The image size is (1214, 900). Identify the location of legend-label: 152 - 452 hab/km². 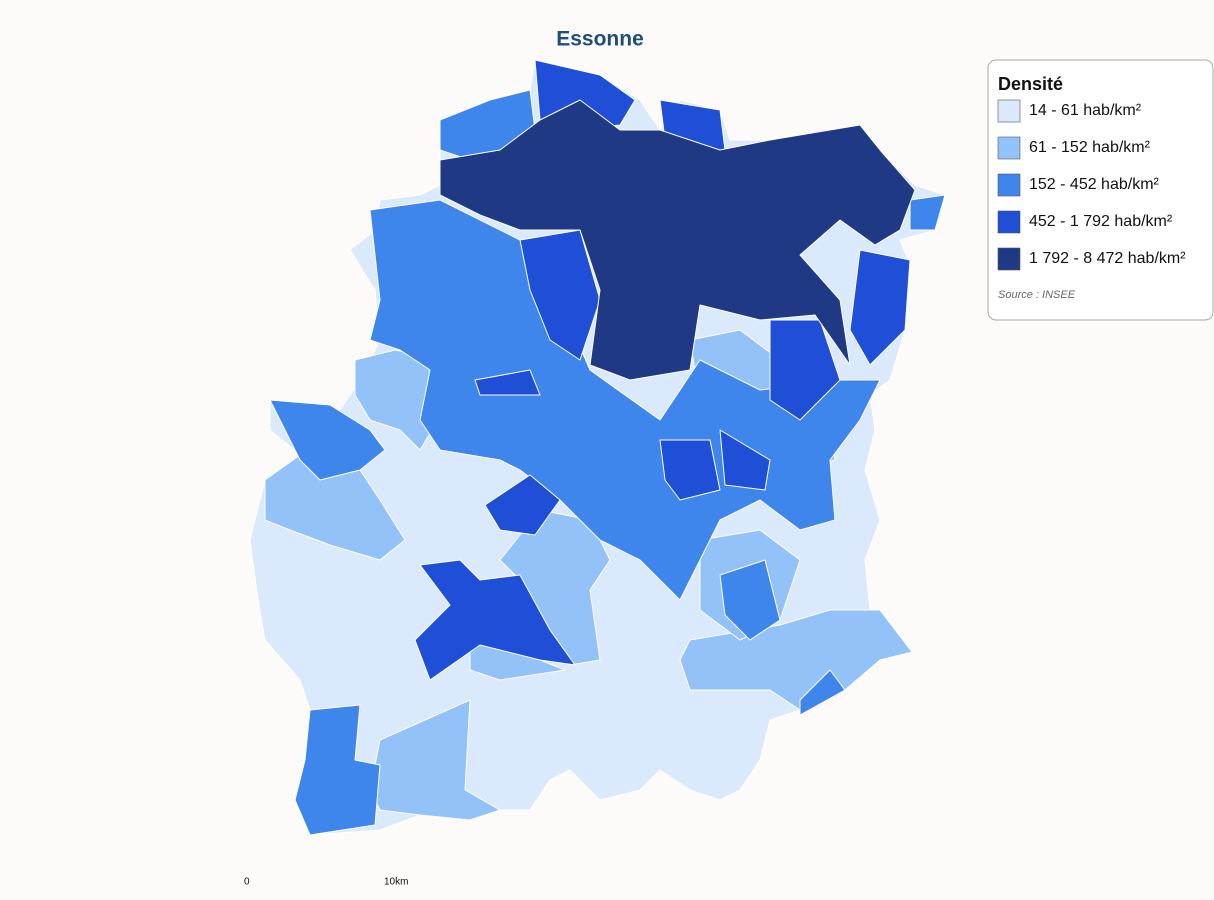
(1094, 184).